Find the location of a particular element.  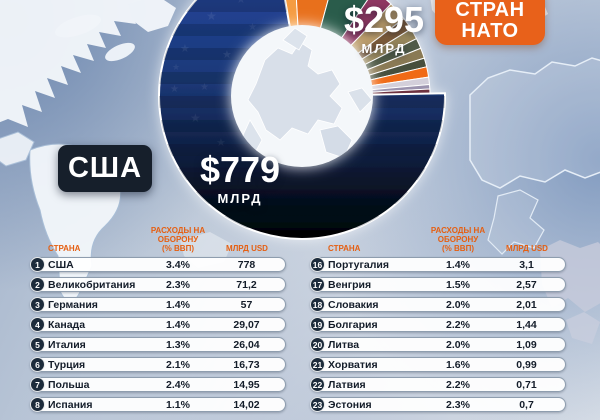

spending-usd-bn: 0,71 is located at coordinates (526, 384).